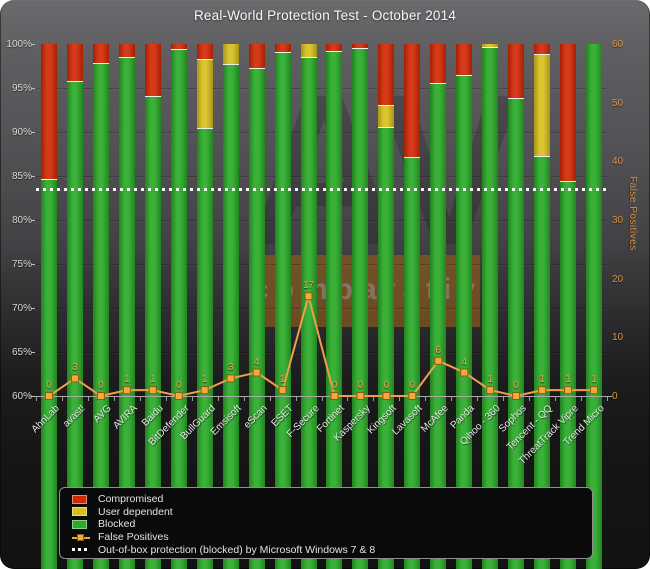 The height and width of the screenshot is (569, 650). What do you see at coordinates (438, 350) in the screenshot?
I see `fp-value-label: 6` at bounding box center [438, 350].